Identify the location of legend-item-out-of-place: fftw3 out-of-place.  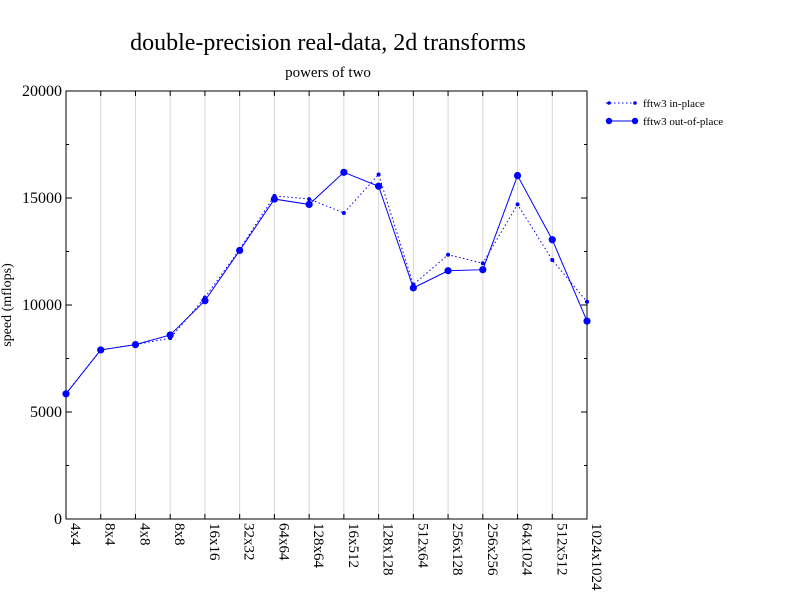
(664, 122).